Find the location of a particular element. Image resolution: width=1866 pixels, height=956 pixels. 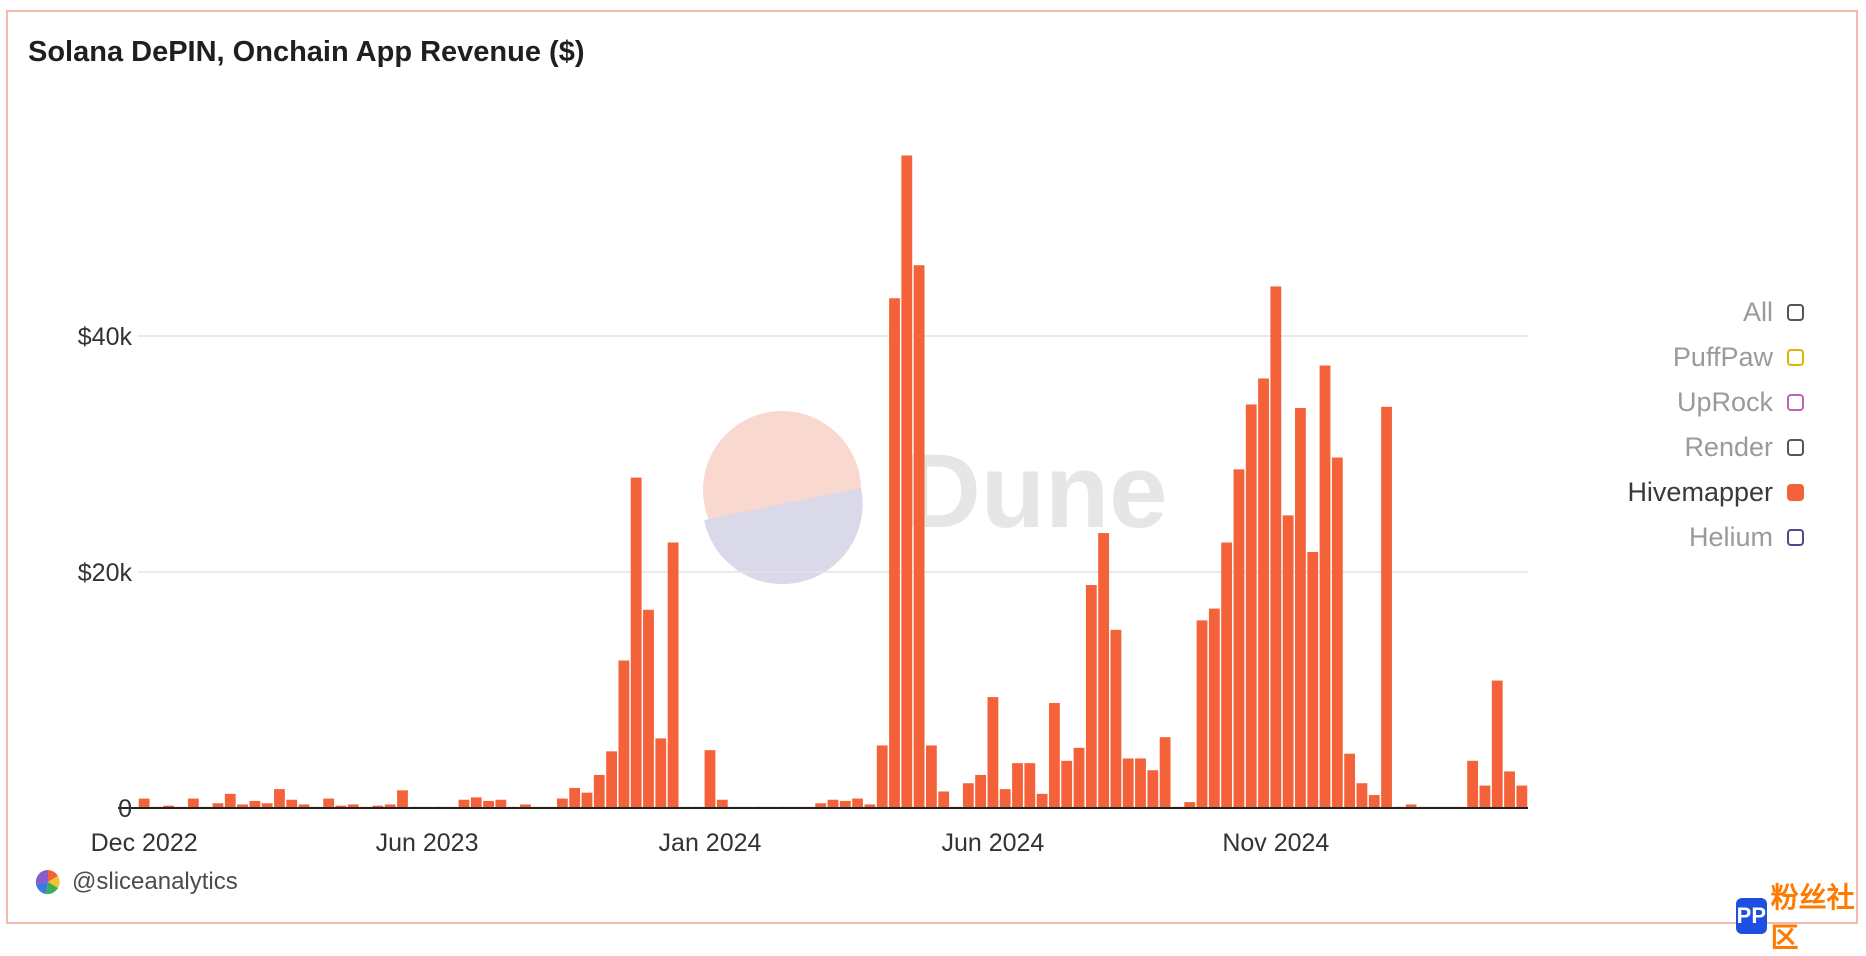

legend-item-puffpaw: PuffPaw is located at coordinates (1654, 357).